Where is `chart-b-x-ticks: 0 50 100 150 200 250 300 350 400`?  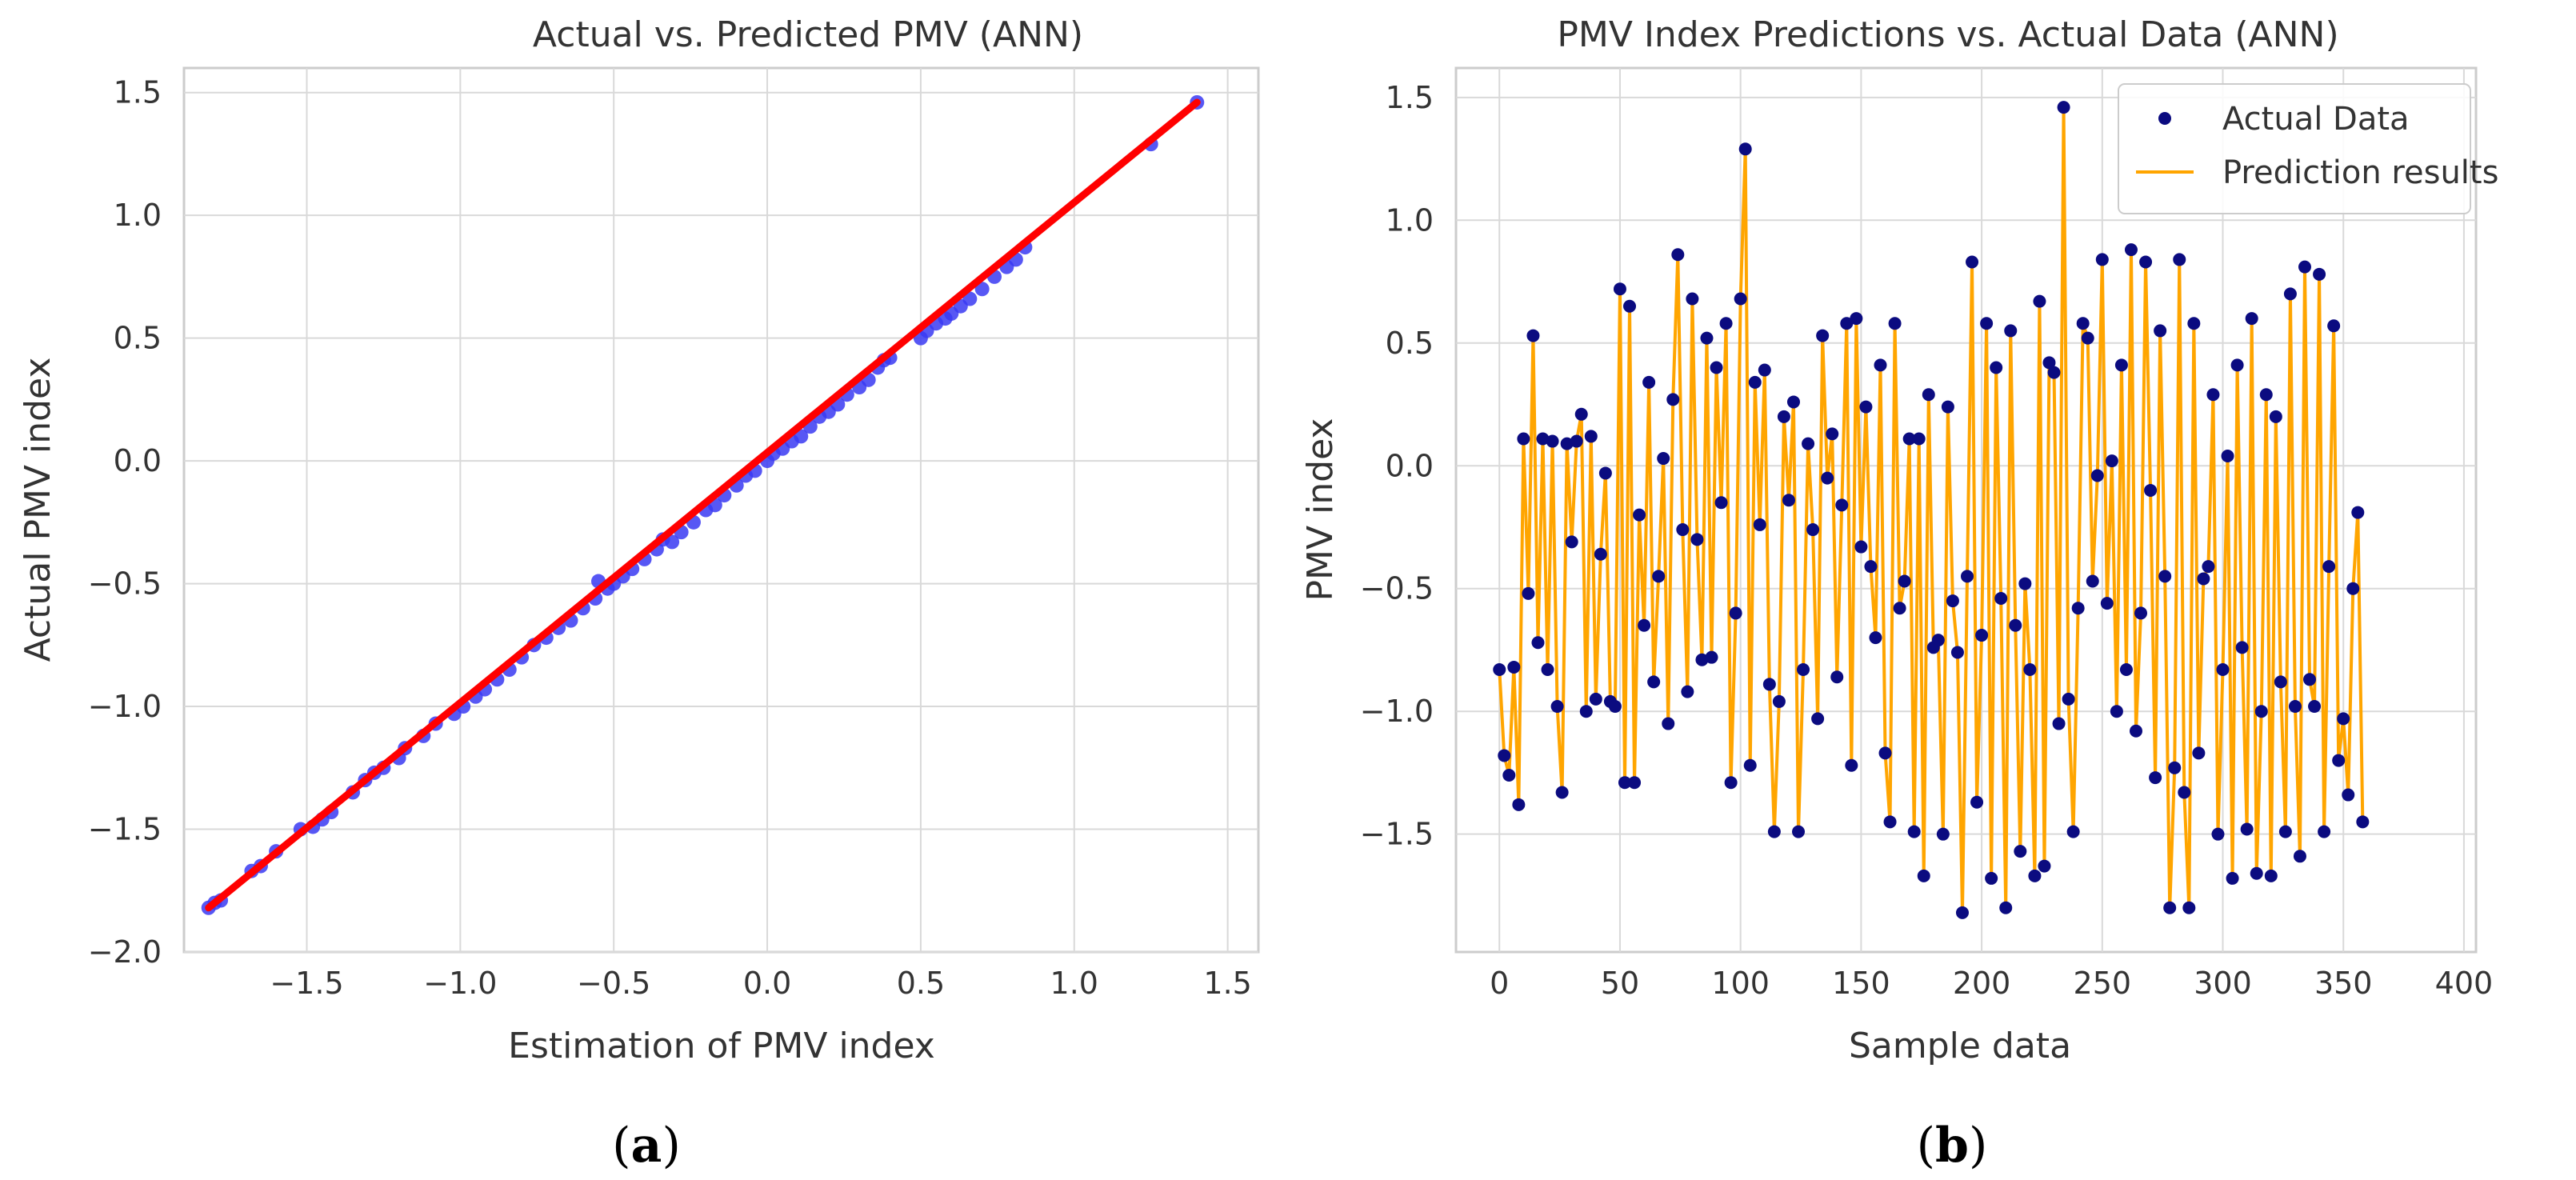 chart-b-x-ticks: 0 50 100 150 200 250 300 350 400 is located at coordinates (1991, 983).